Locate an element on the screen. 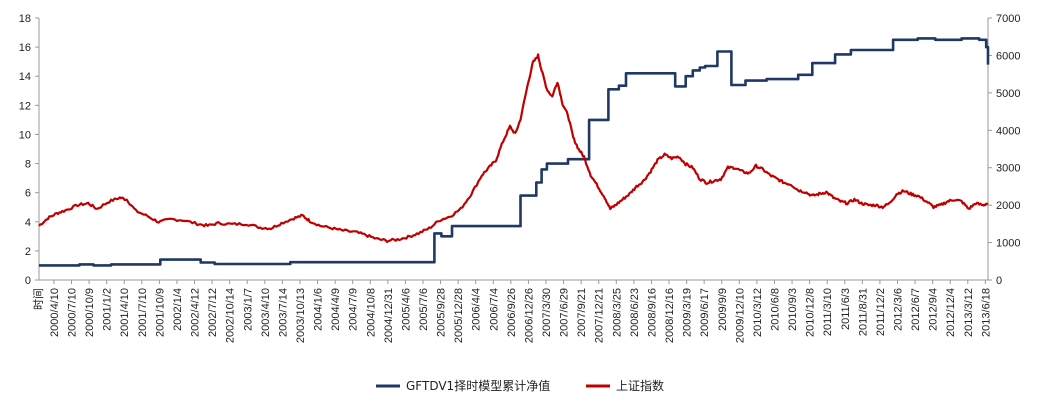  x-tick-label: 2002/1/4 is located at coordinates (178, 309).